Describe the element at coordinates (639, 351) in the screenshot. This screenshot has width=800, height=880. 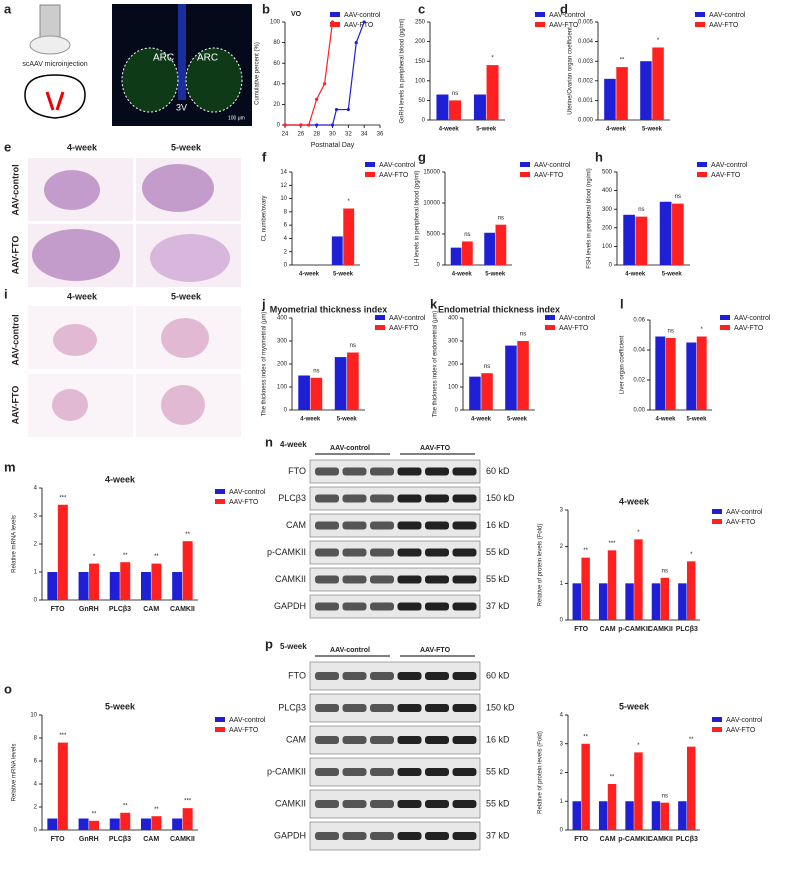
I see `y-tick-label: 0.04` at that location.